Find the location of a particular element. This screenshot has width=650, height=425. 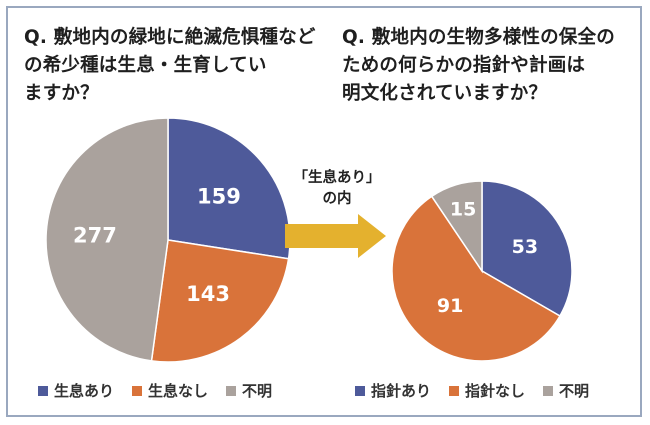

arrow-graphic is located at coordinates (335, 236).